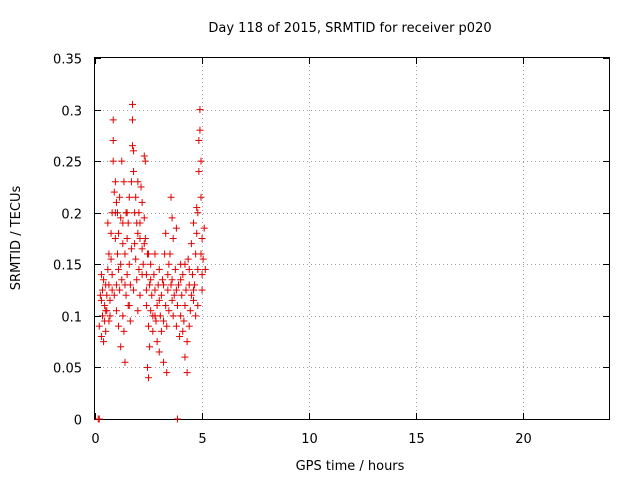 This screenshot has height=480, width=640. I want to click on x-tick-label: 10, so click(309, 439).